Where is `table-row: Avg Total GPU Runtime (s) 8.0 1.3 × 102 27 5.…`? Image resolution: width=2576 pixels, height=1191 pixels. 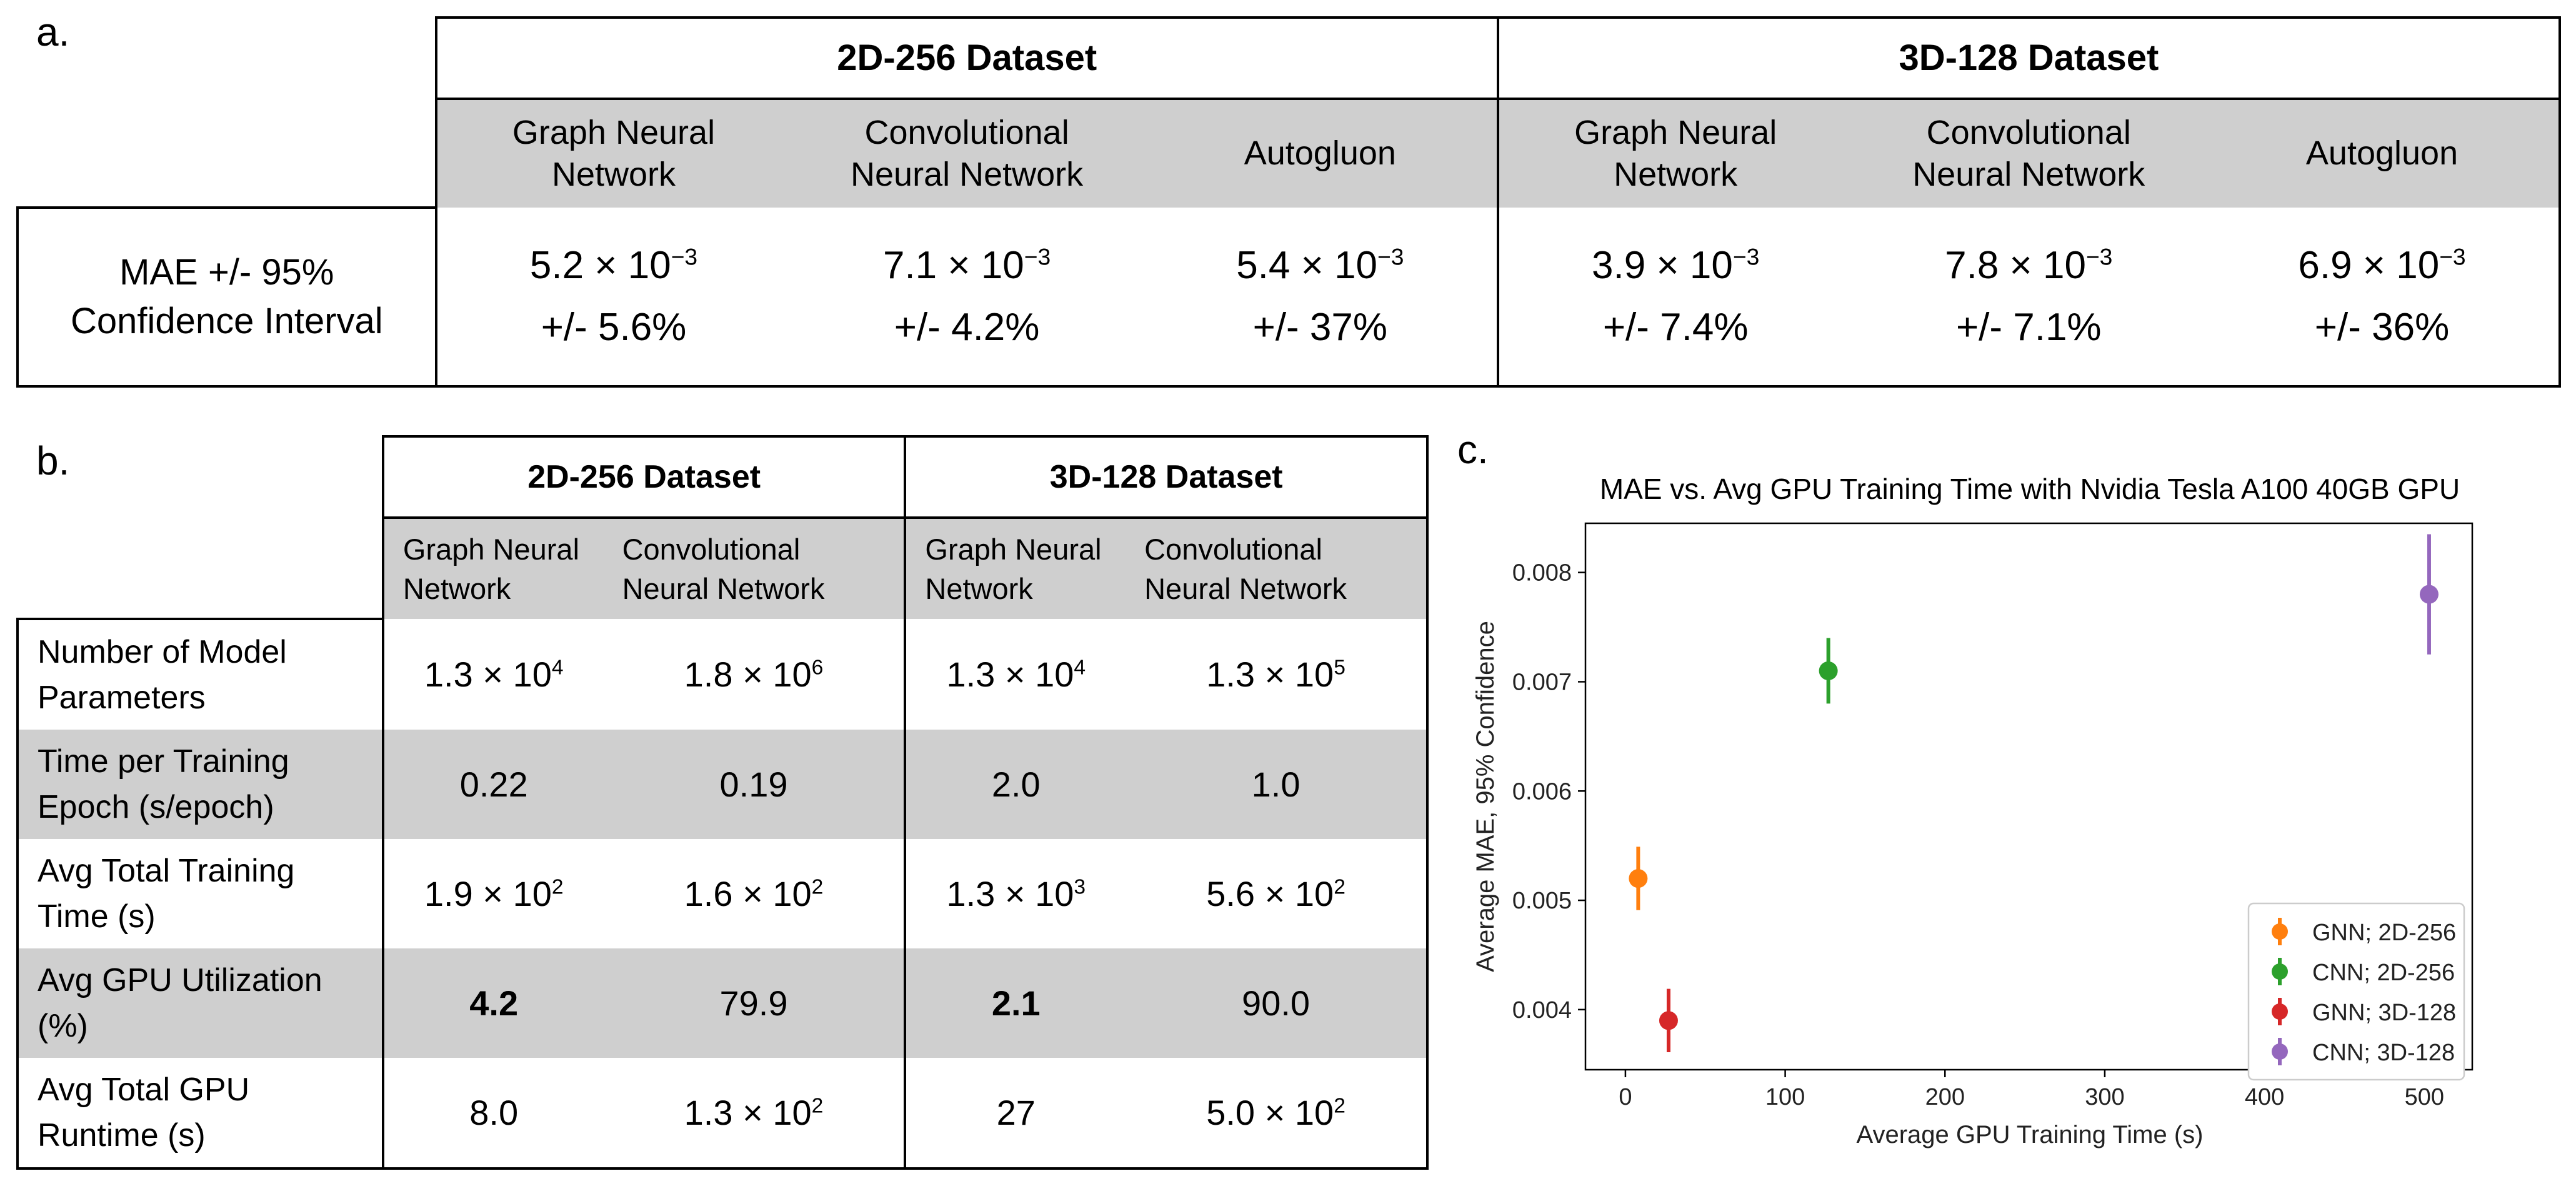
table-row: Avg Total GPU Runtime (s) 8.0 1.3 × 102 27 5.… is located at coordinates (722, 1114).